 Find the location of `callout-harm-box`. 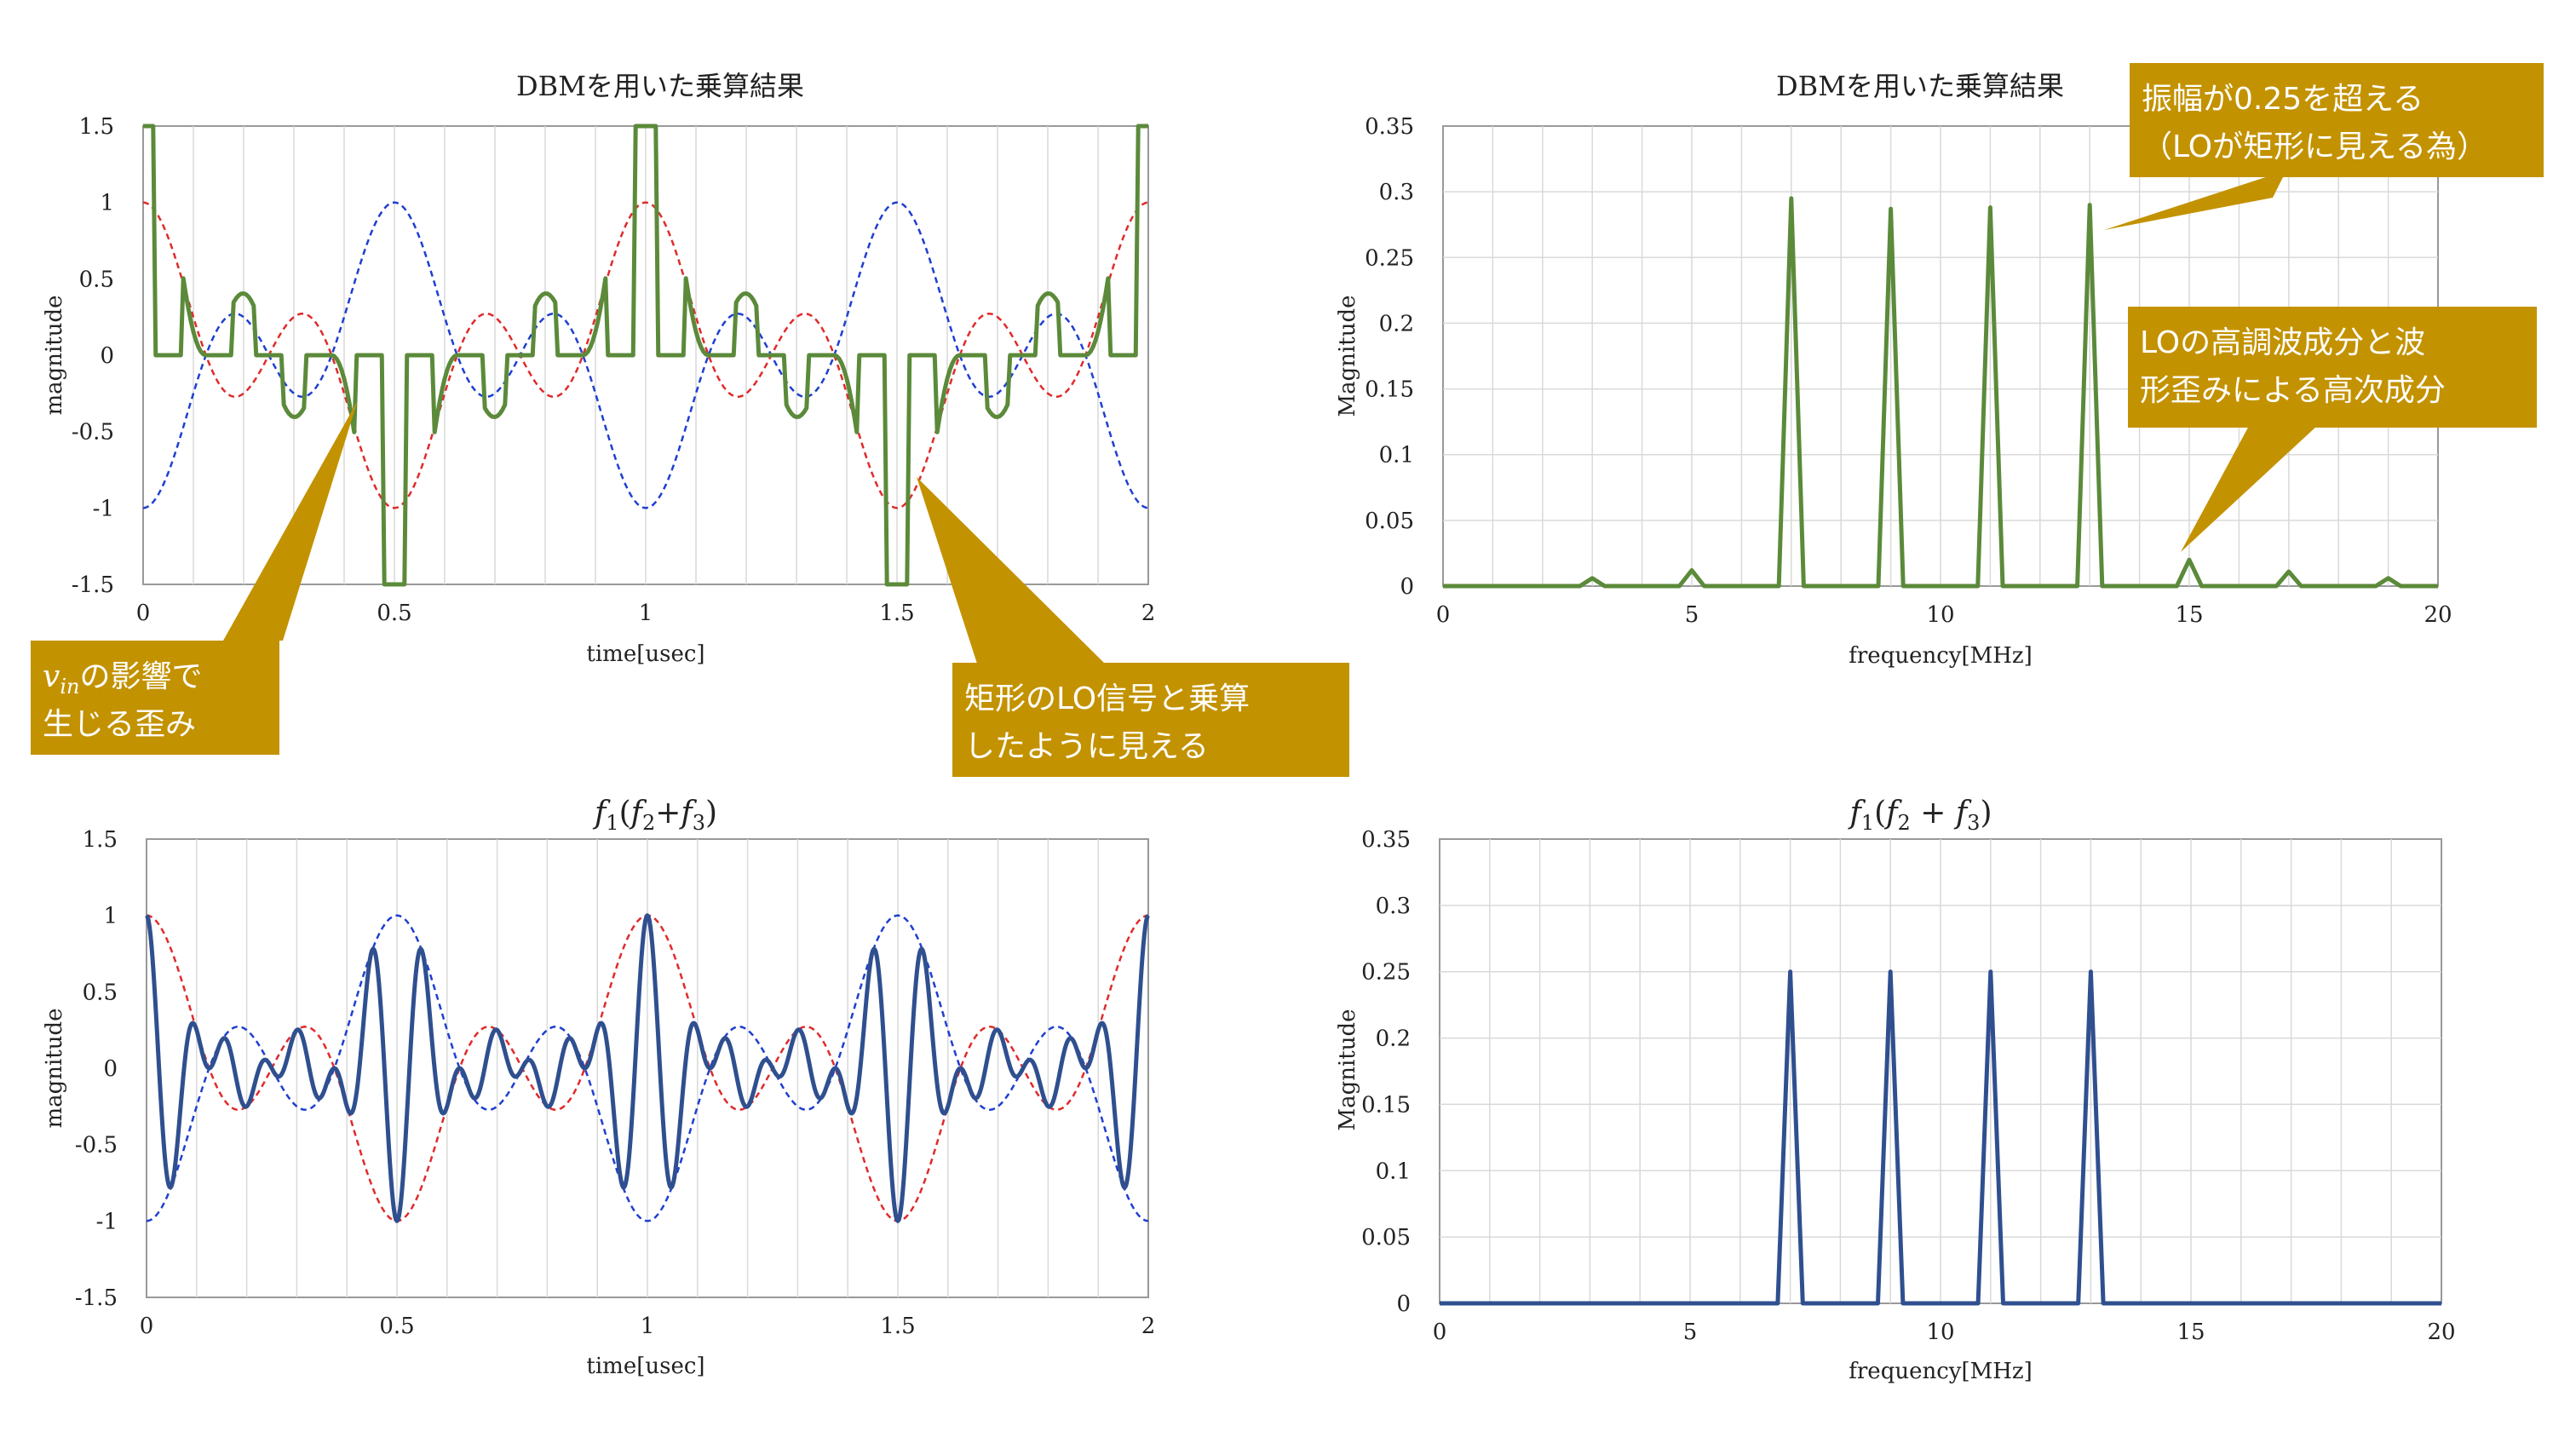

callout-harm-box is located at coordinates (2333, 368).